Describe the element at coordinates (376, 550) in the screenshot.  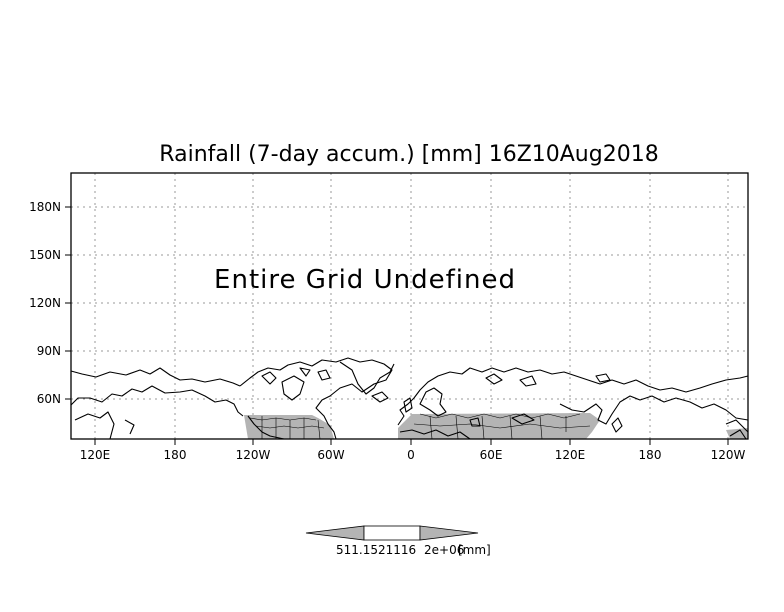
I see `colorbar-label-min: 511.1521116` at that location.